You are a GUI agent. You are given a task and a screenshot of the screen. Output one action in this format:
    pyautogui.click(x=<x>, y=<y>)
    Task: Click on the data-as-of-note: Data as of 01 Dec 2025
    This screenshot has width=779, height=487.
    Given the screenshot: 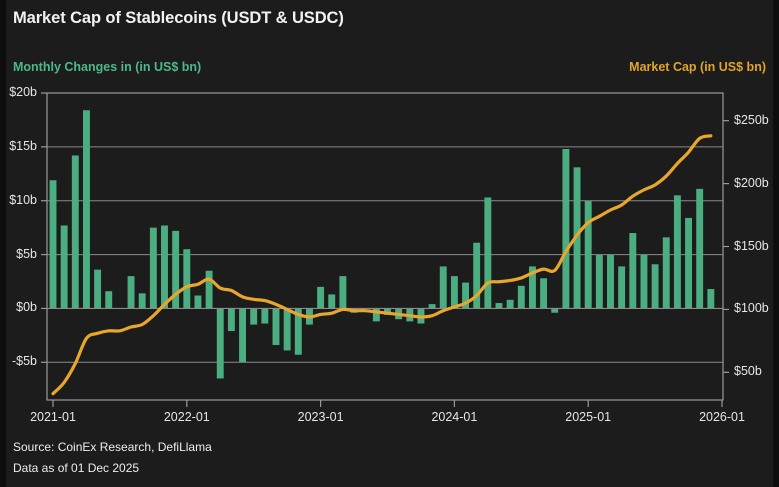 What is the action you would take?
    pyautogui.click(x=76, y=468)
    